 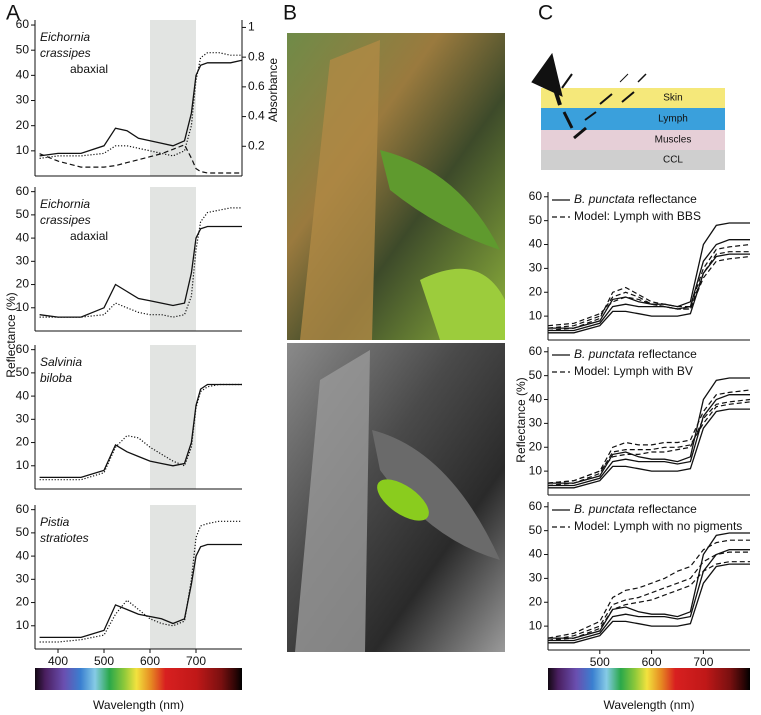 I want to click on species-label: Salvinia, so click(x=61, y=362).